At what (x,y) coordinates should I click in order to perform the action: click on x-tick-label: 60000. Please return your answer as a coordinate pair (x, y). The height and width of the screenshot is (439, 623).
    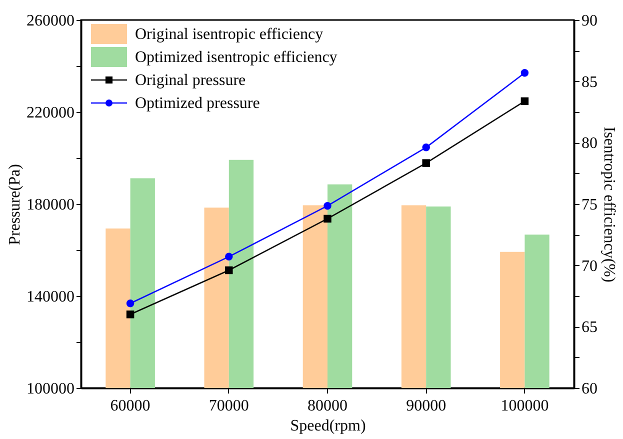
    Looking at the image, I should click on (130, 406).